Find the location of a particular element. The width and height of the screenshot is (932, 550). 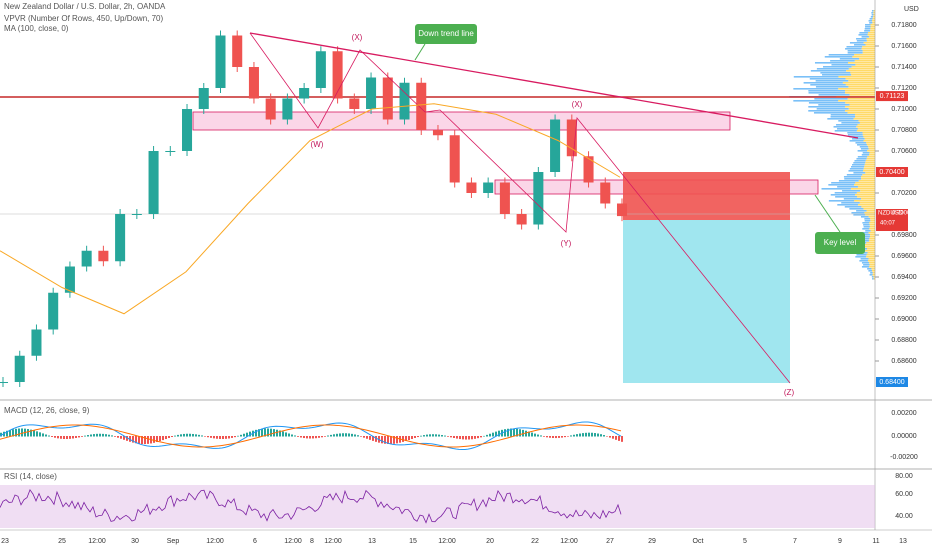

callout-text: Key level is located at coordinates (840, 242).